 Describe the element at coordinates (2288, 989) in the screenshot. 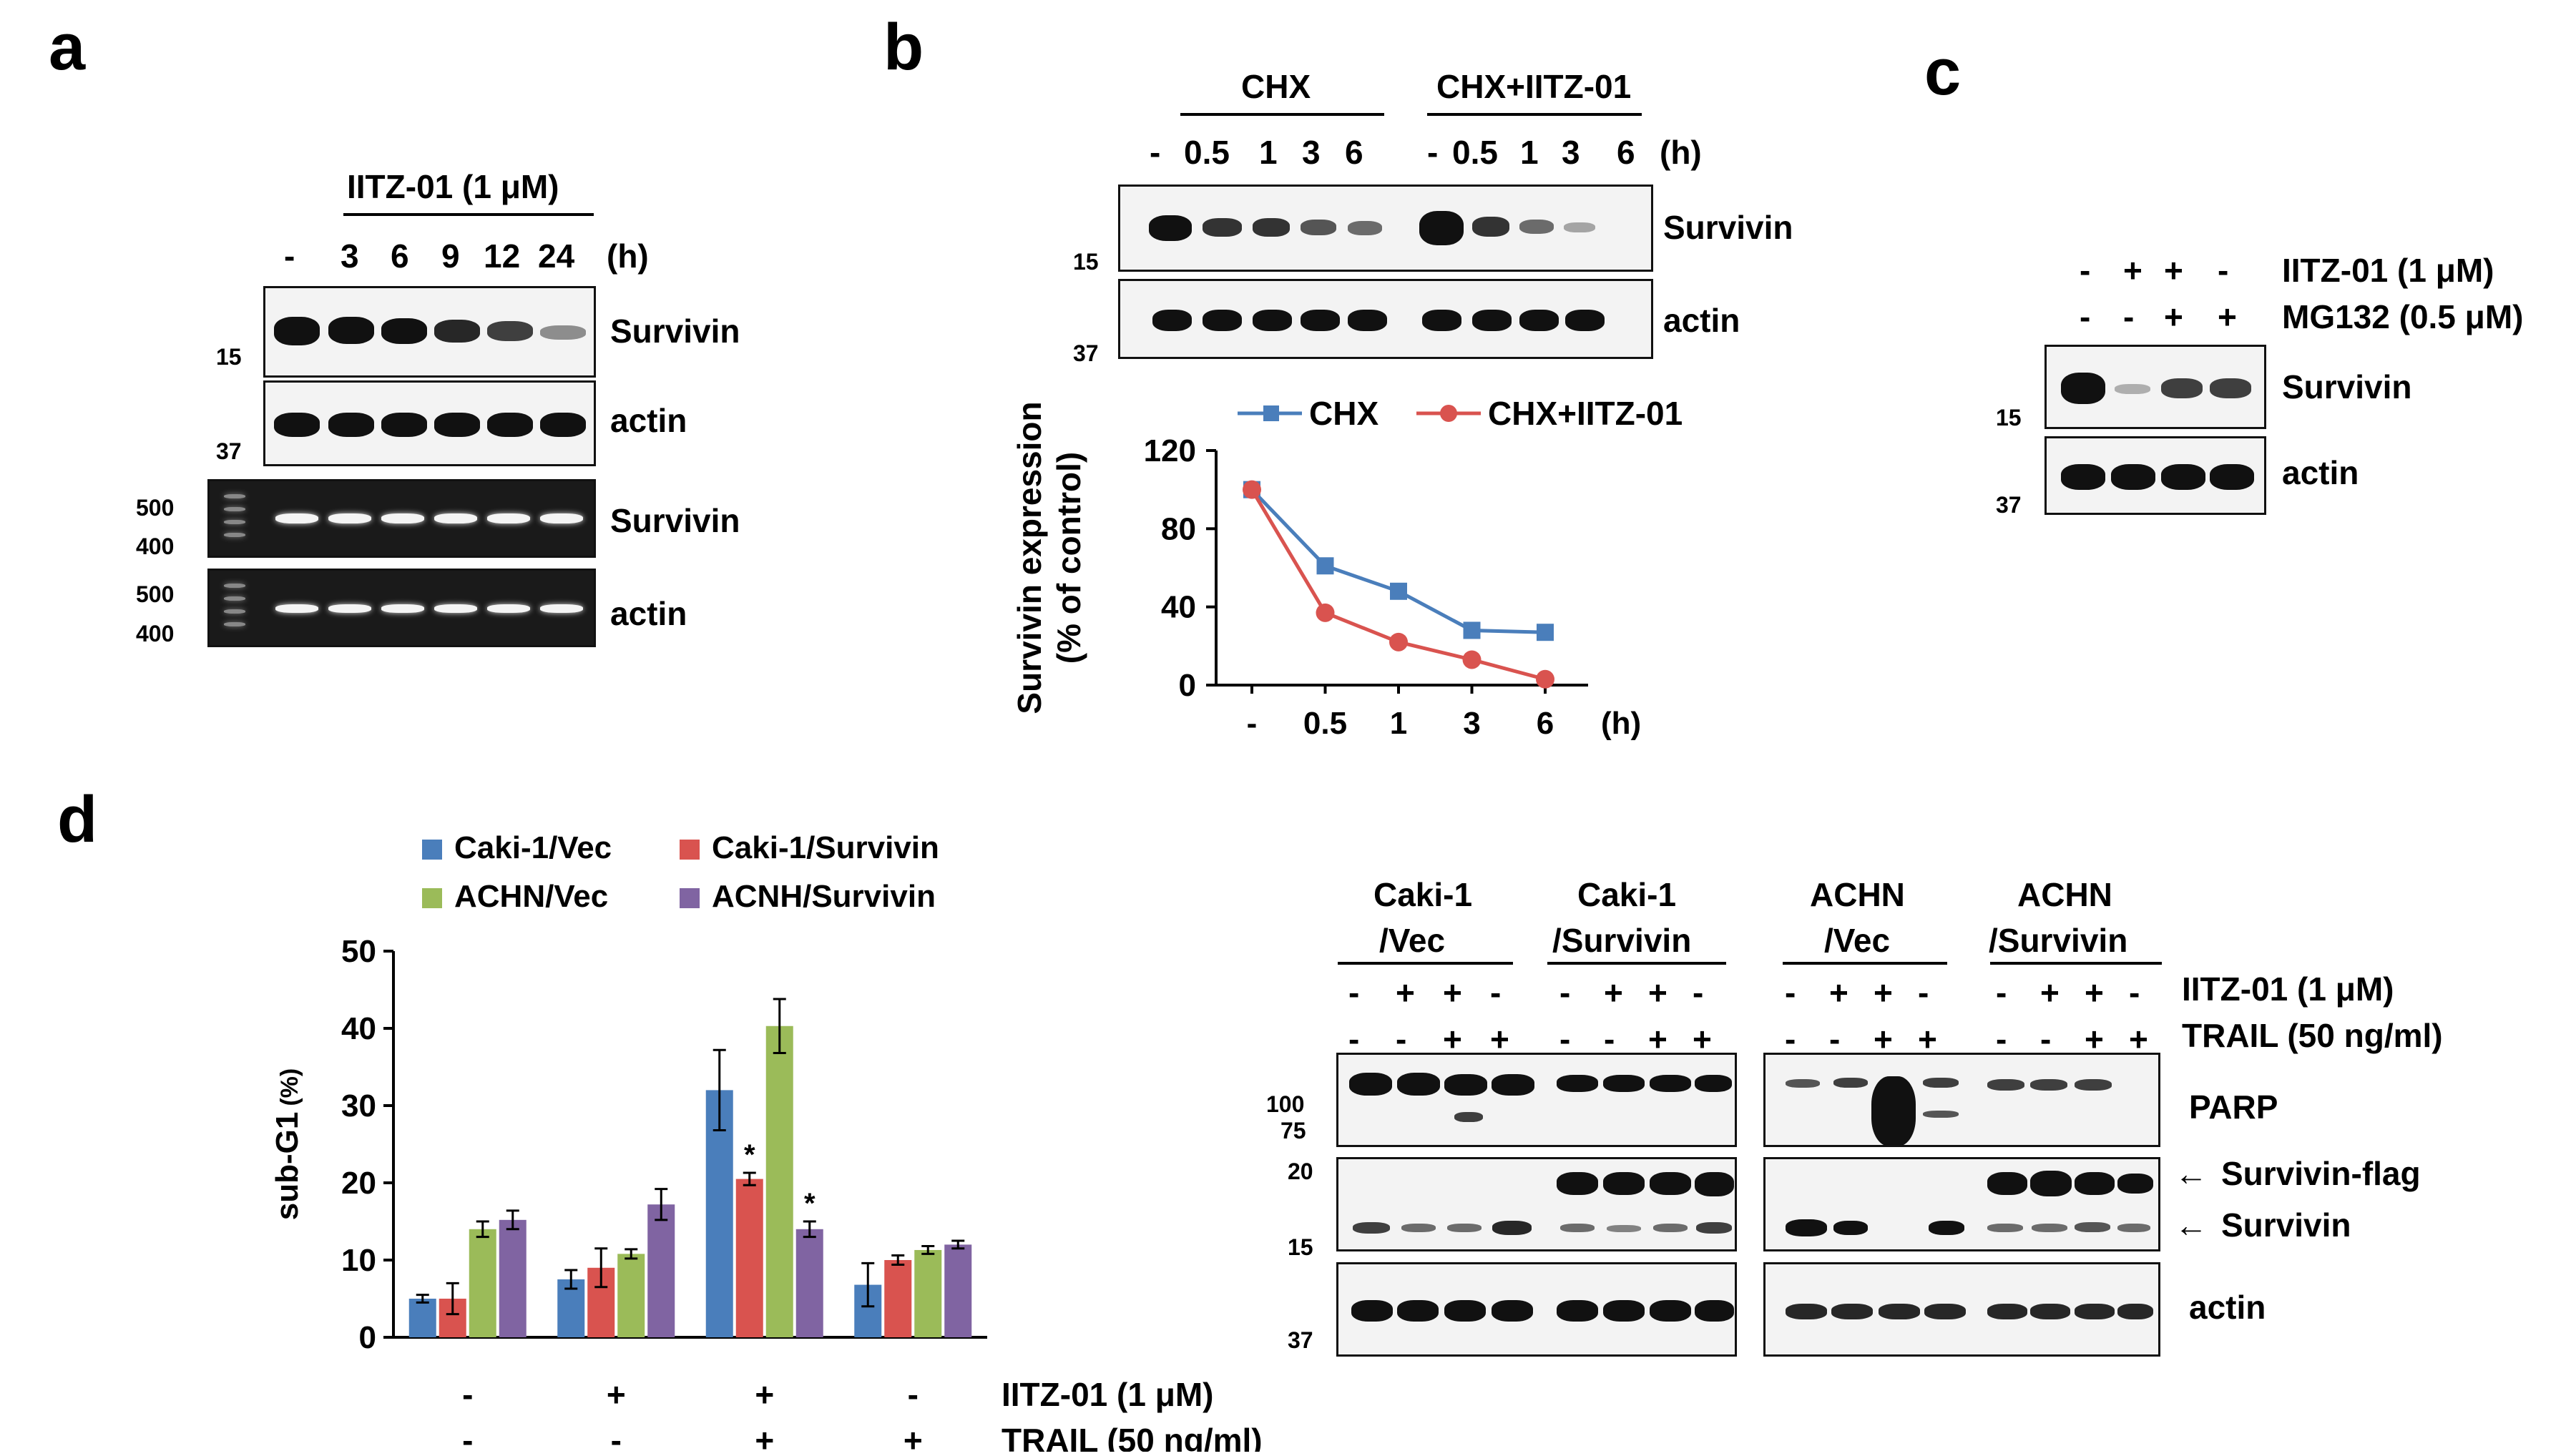

I see `d-iitz-label: IITZ-01 (1 μM)` at that location.